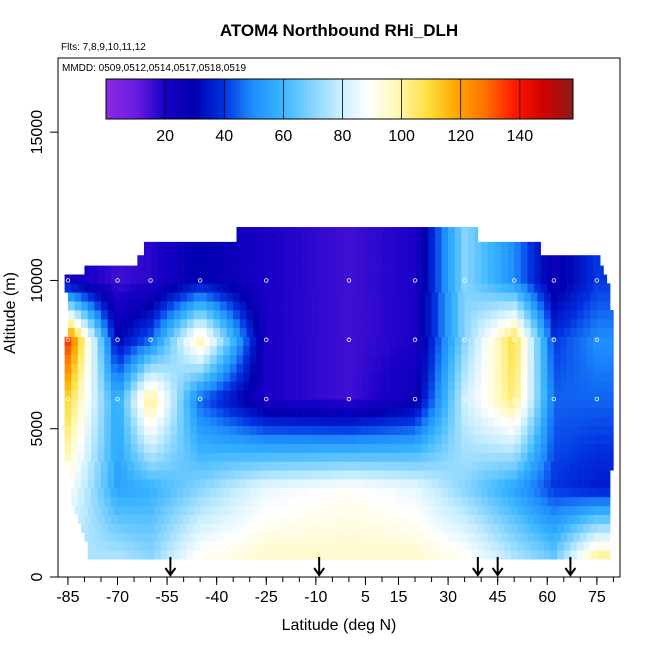  What do you see at coordinates (498, 597) in the screenshot?
I see `x-tick-label: 45` at bounding box center [498, 597].